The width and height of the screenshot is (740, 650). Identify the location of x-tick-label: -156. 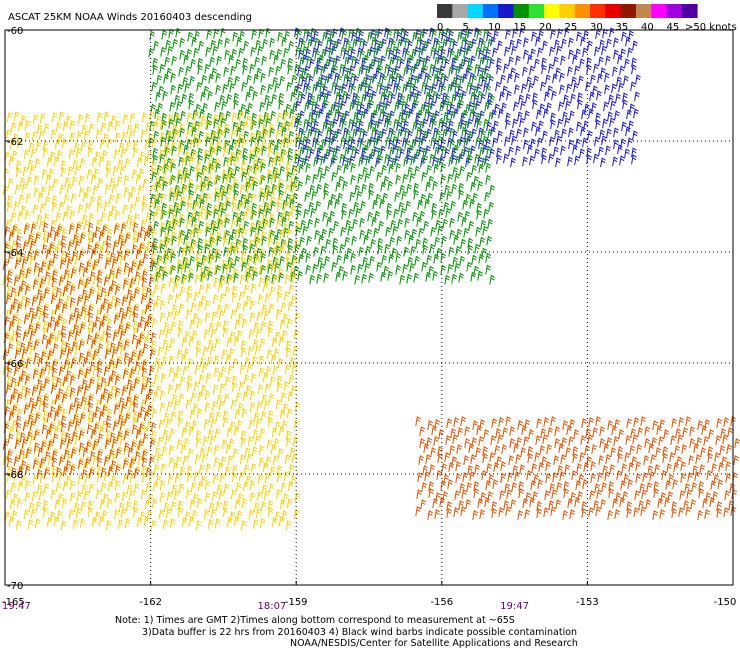
(441, 602).